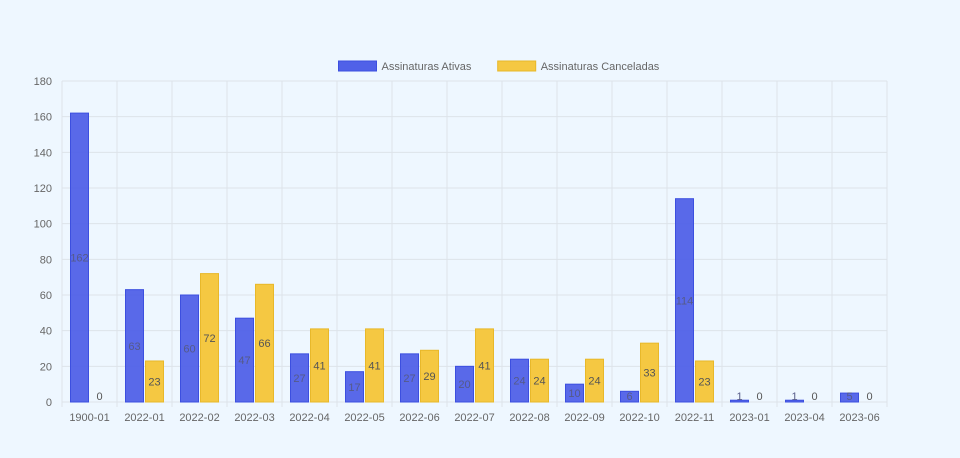 Image resolution: width=960 pixels, height=458 pixels. I want to click on x-tick-label: 2022-10, so click(639, 418).